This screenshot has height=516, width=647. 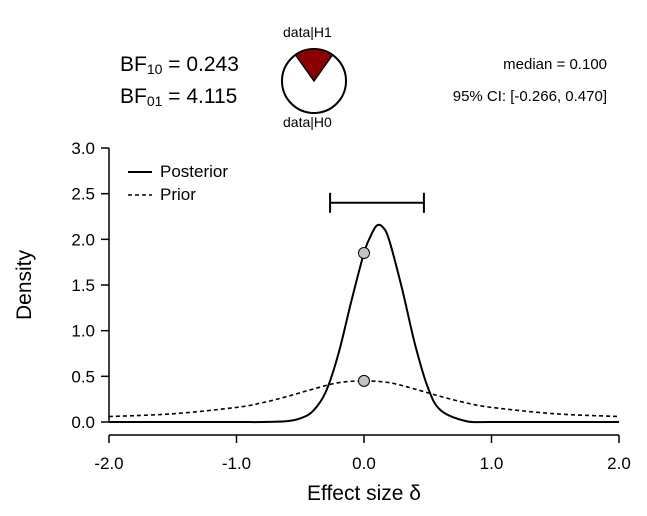 What do you see at coordinates (364, 463) in the screenshot?
I see `x-tick-label: 0.0` at bounding box center [364, 463].